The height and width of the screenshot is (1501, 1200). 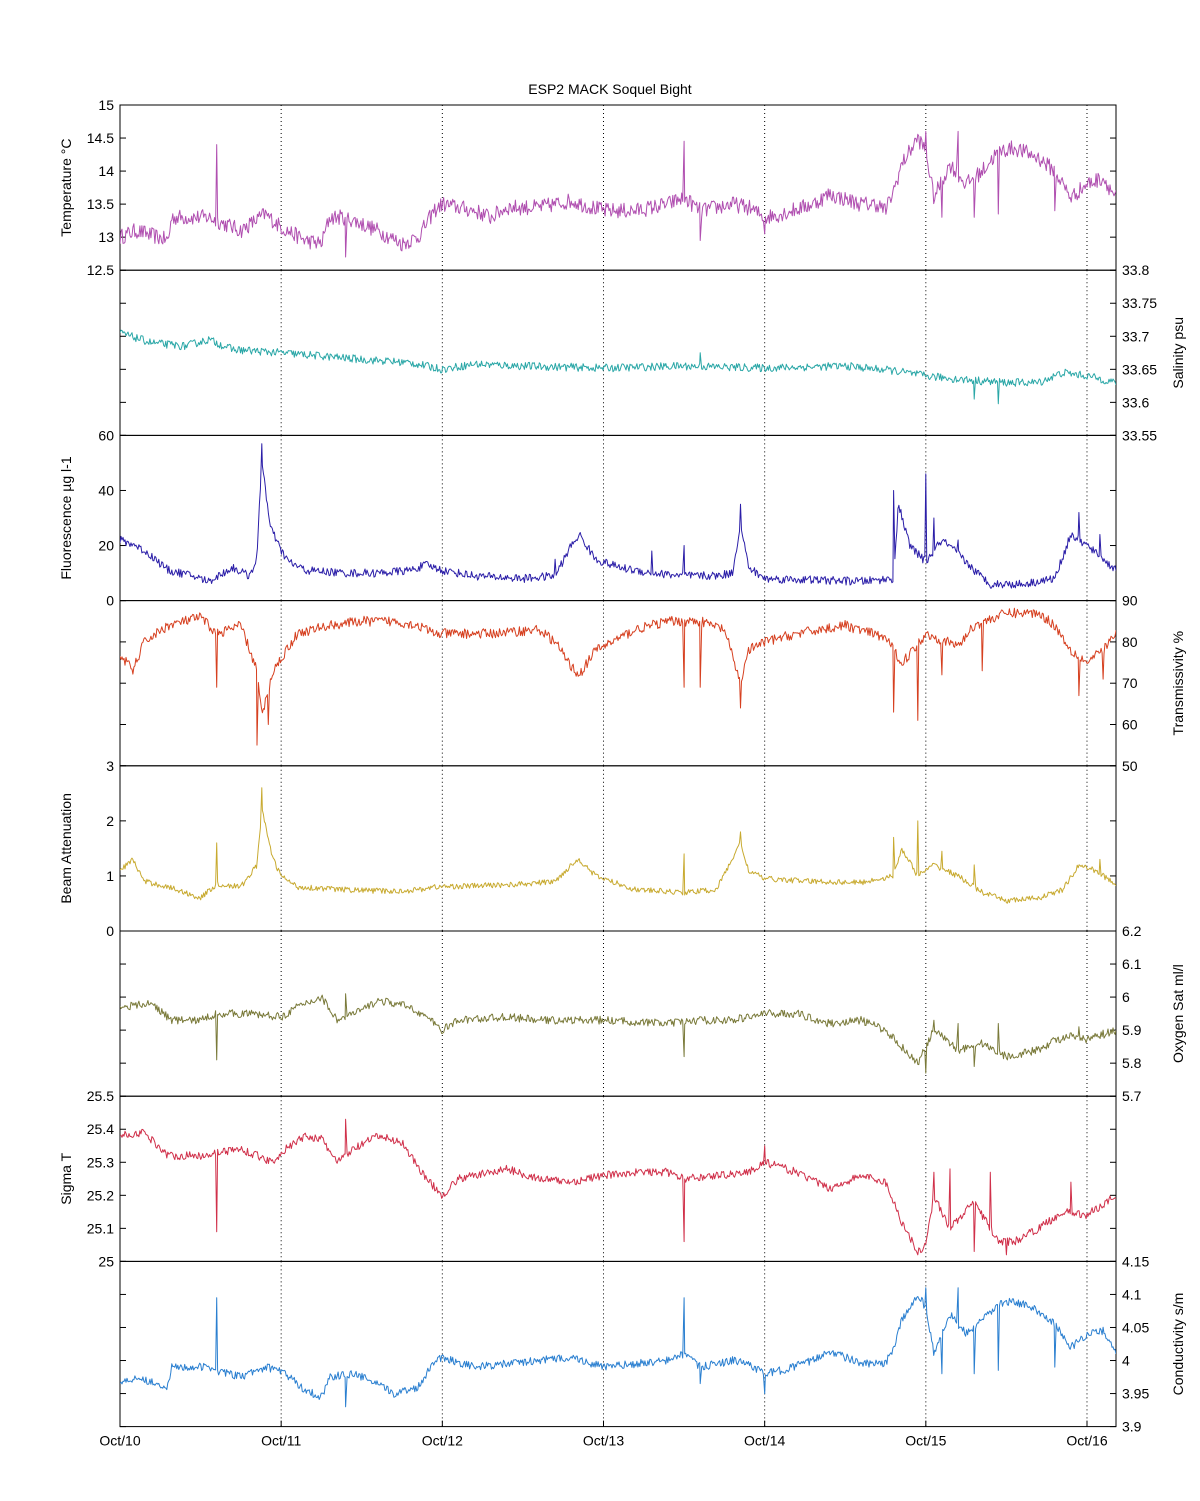 I want to click on panel-salinity: 33.55 33.6 33.65 33.7 33.75 33.8 Salinity psu, so click(x=652, y=352).